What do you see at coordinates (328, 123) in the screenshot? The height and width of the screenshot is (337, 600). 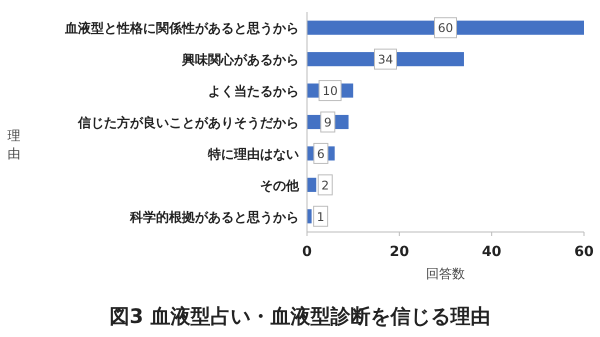 I see `data-label: 9` at bounding box center [328, 123].